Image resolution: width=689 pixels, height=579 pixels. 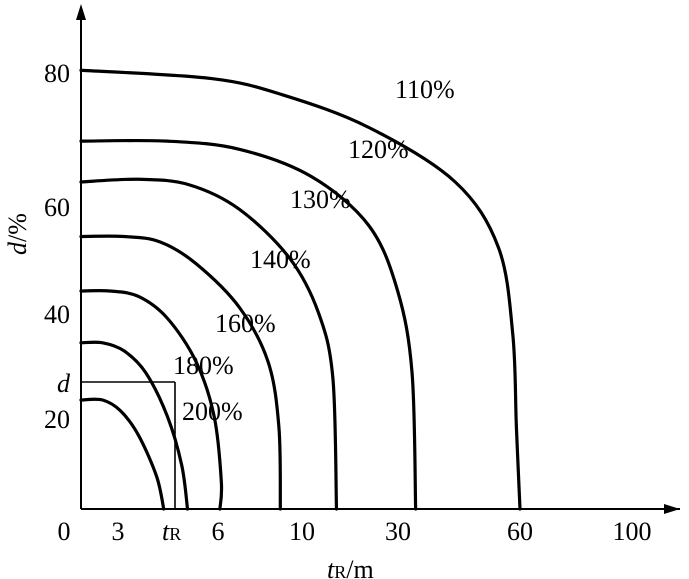 I want to click on y-axis-arrow, so click(x=81, y=12).